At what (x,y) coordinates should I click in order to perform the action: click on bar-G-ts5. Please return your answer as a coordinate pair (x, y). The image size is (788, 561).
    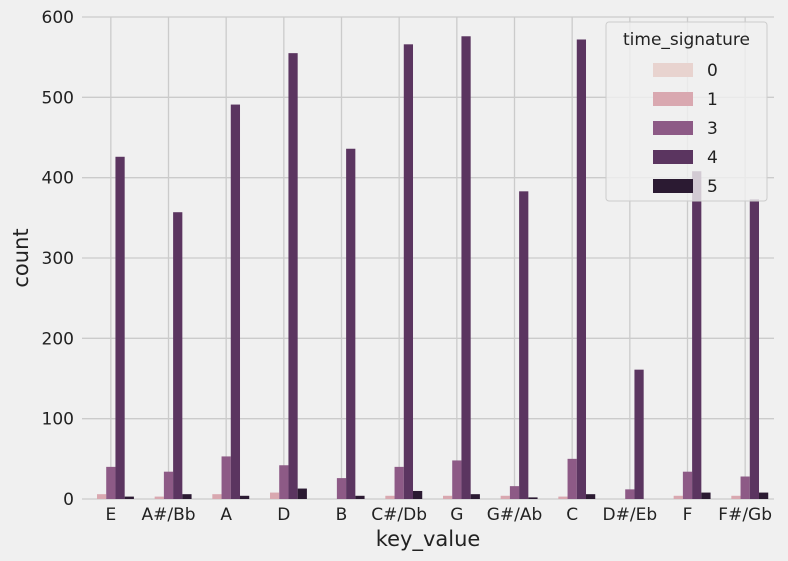
    Looking at the image, I should click on (475, 496).